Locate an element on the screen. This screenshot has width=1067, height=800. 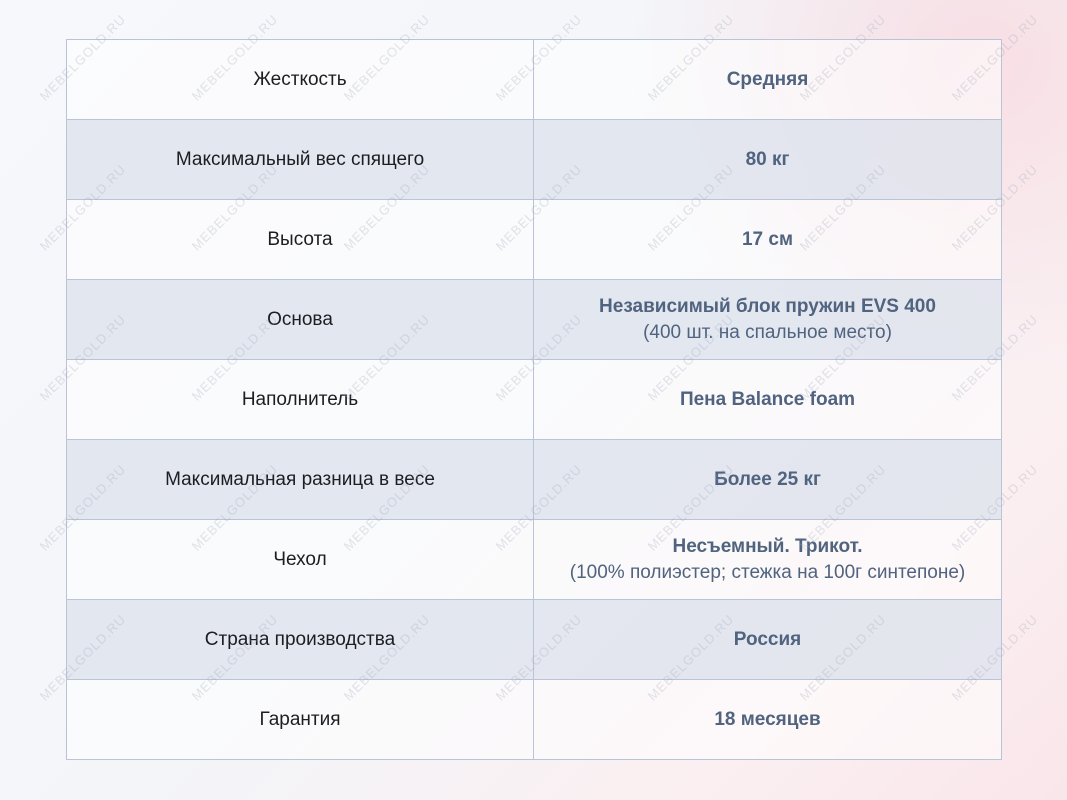
spec-label: Страна производства is located at coordinates (300, 639).